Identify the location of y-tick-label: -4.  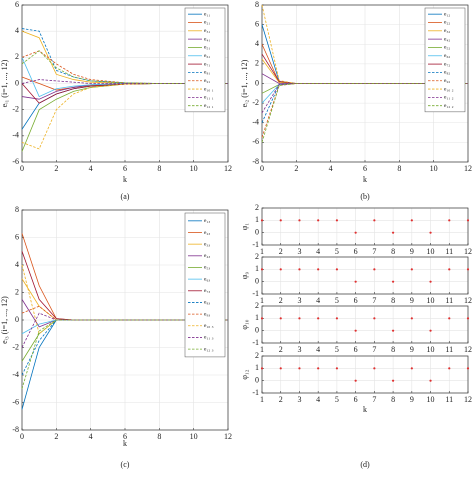
(255, 122).